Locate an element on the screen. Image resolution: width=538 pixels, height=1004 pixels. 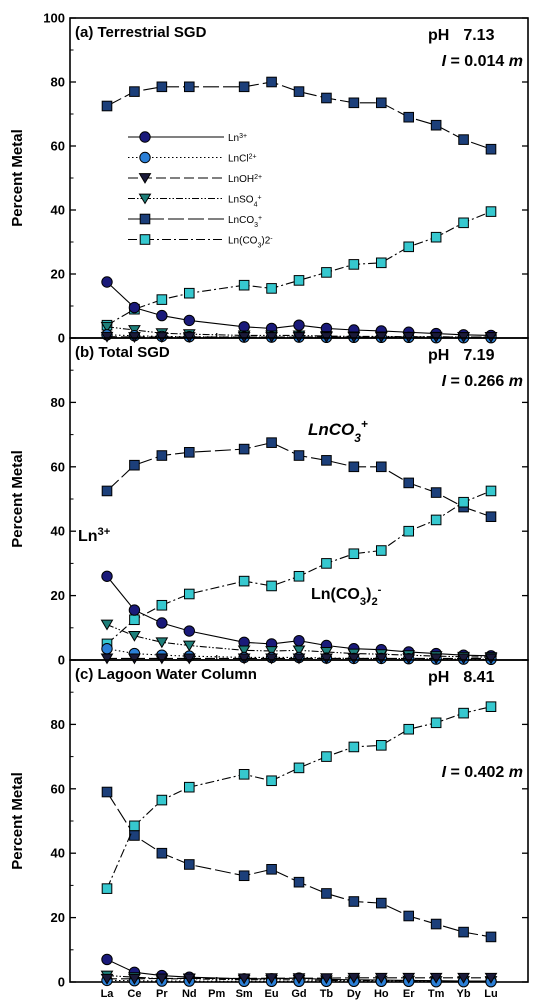
annotation-lnco3-sup: + is located at coordinates (364, 424).